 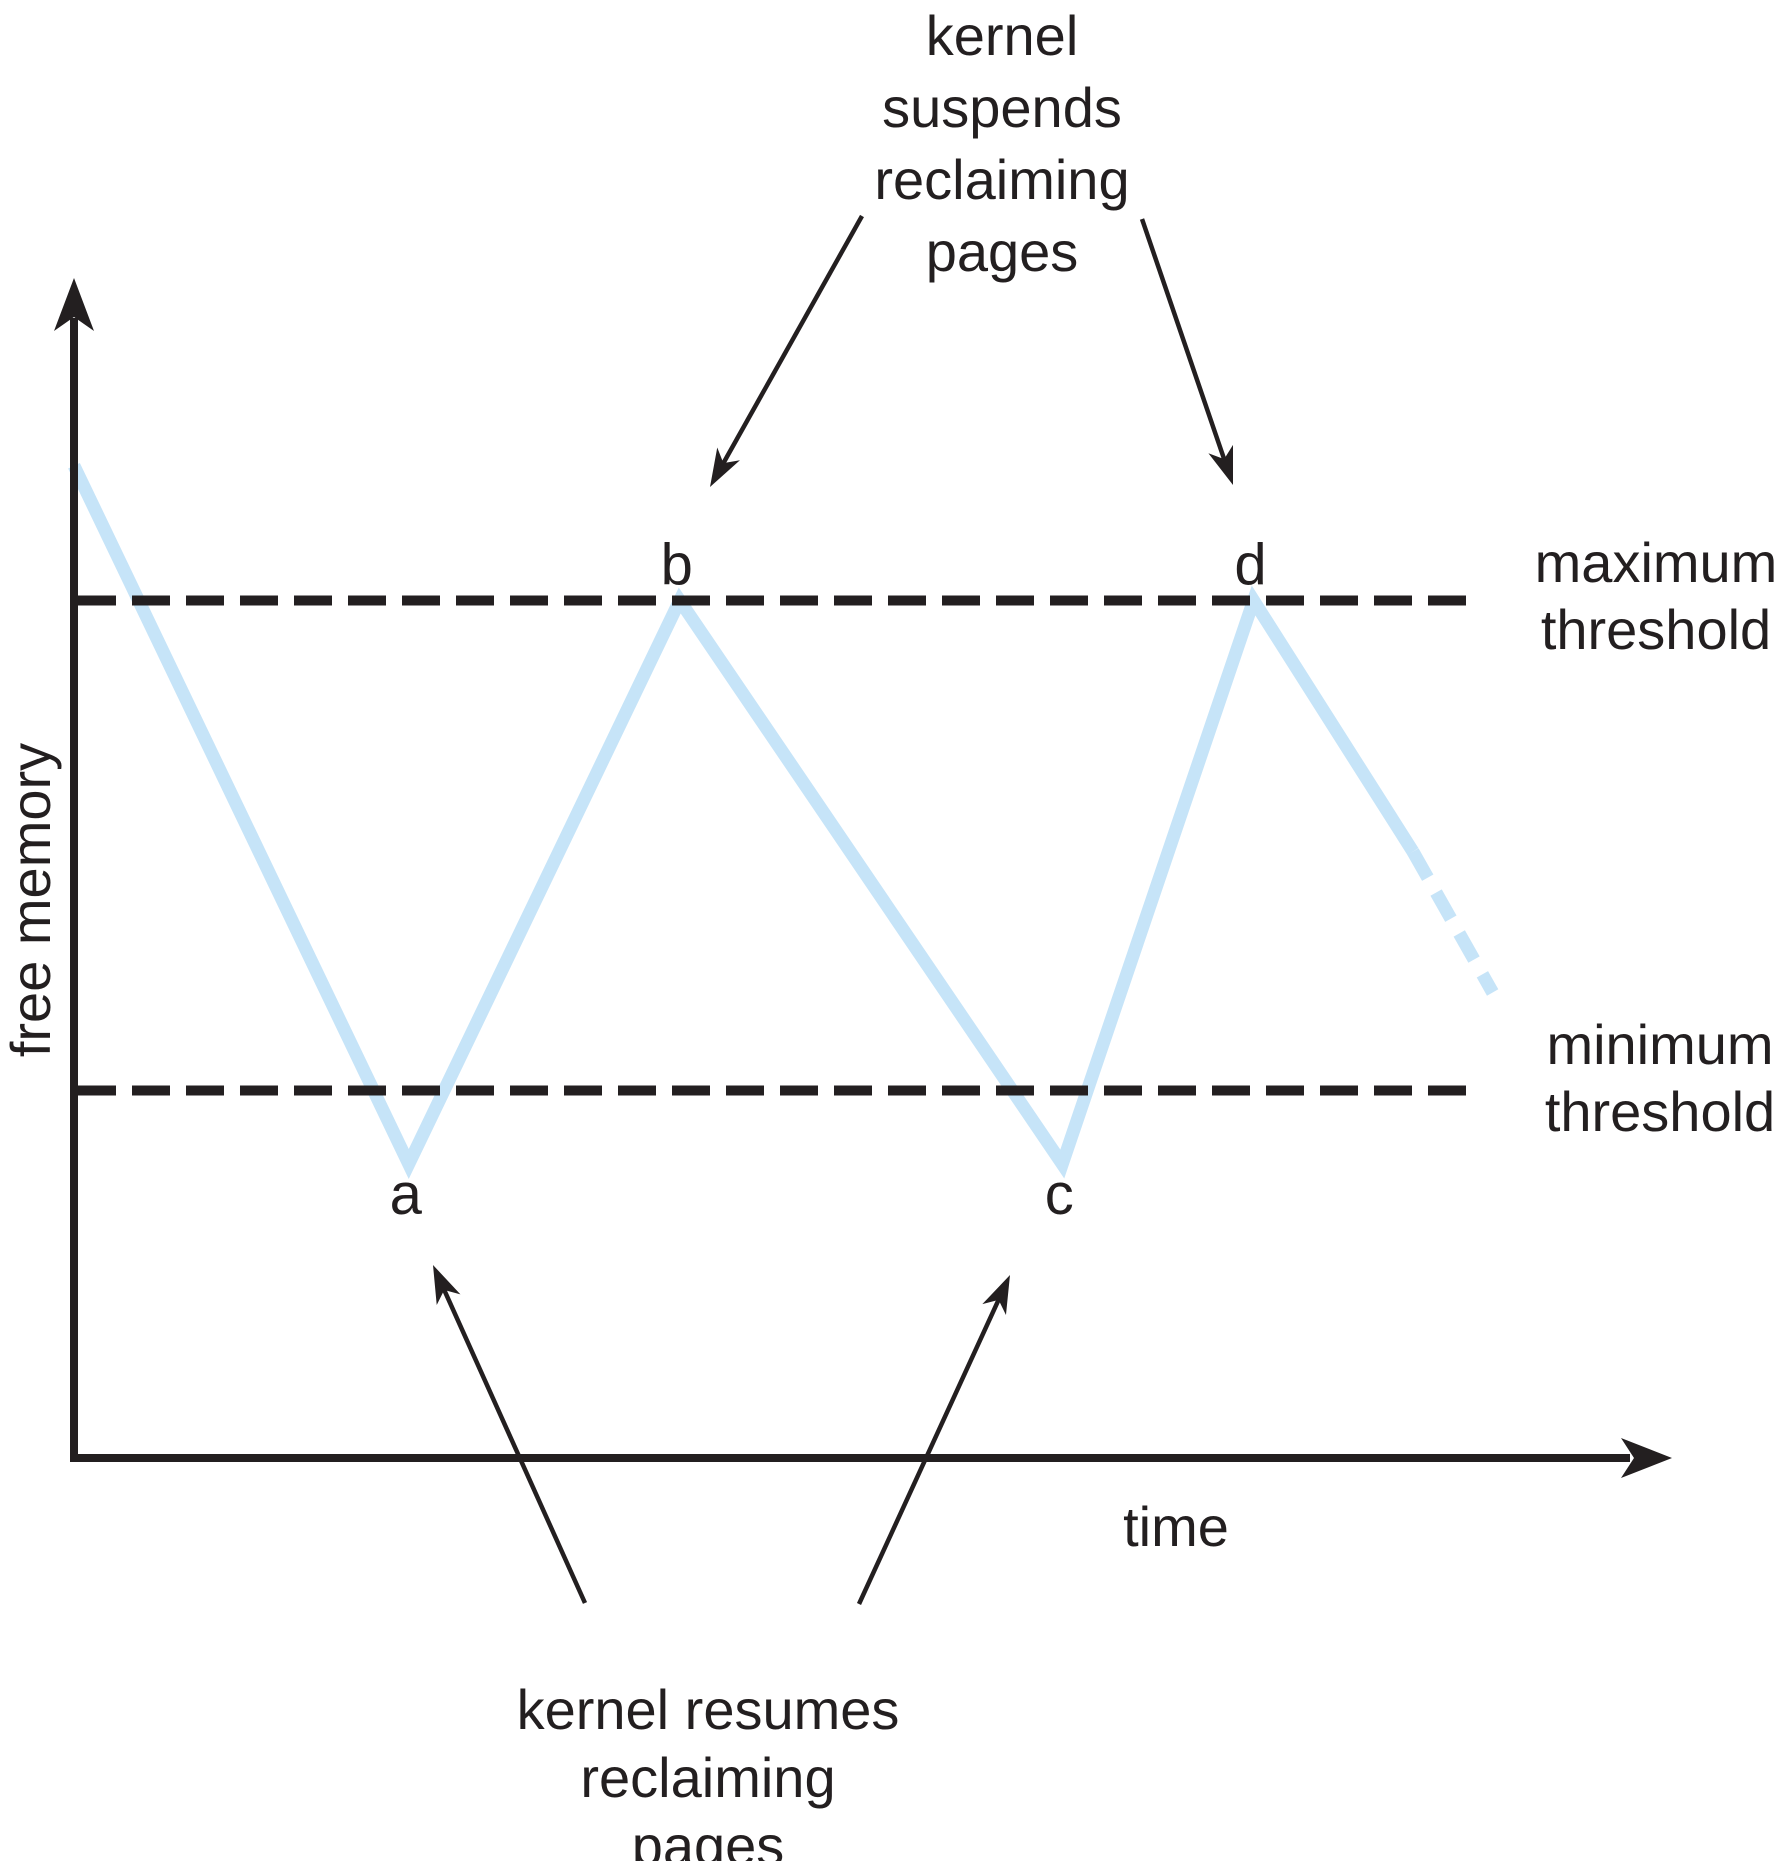 I want to click on suspend-arrow-to-d-head-icon, so click(x=1220, y=464).